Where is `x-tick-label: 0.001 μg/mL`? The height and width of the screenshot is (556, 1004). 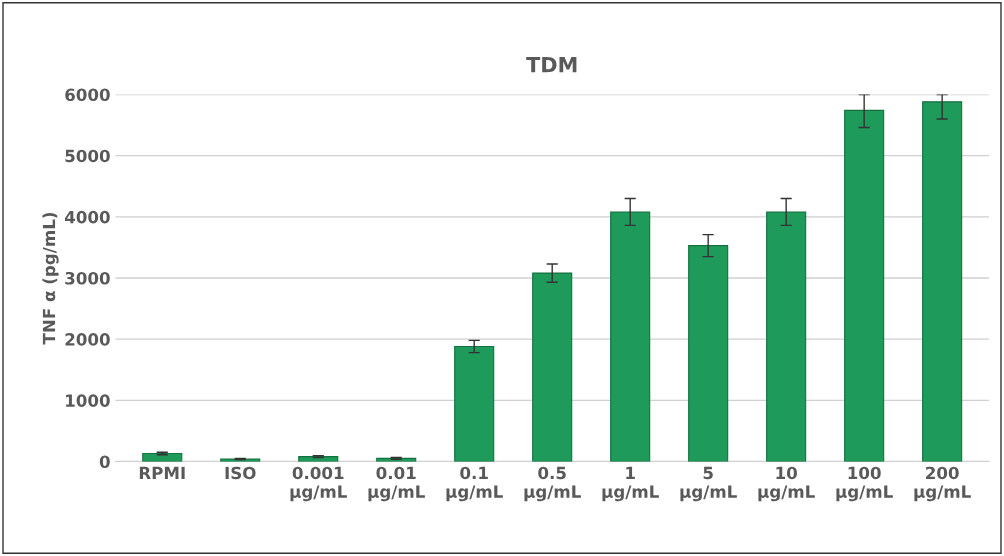 x-tick-label: 0.001 μg/mL is located at coordinates (318, 484).